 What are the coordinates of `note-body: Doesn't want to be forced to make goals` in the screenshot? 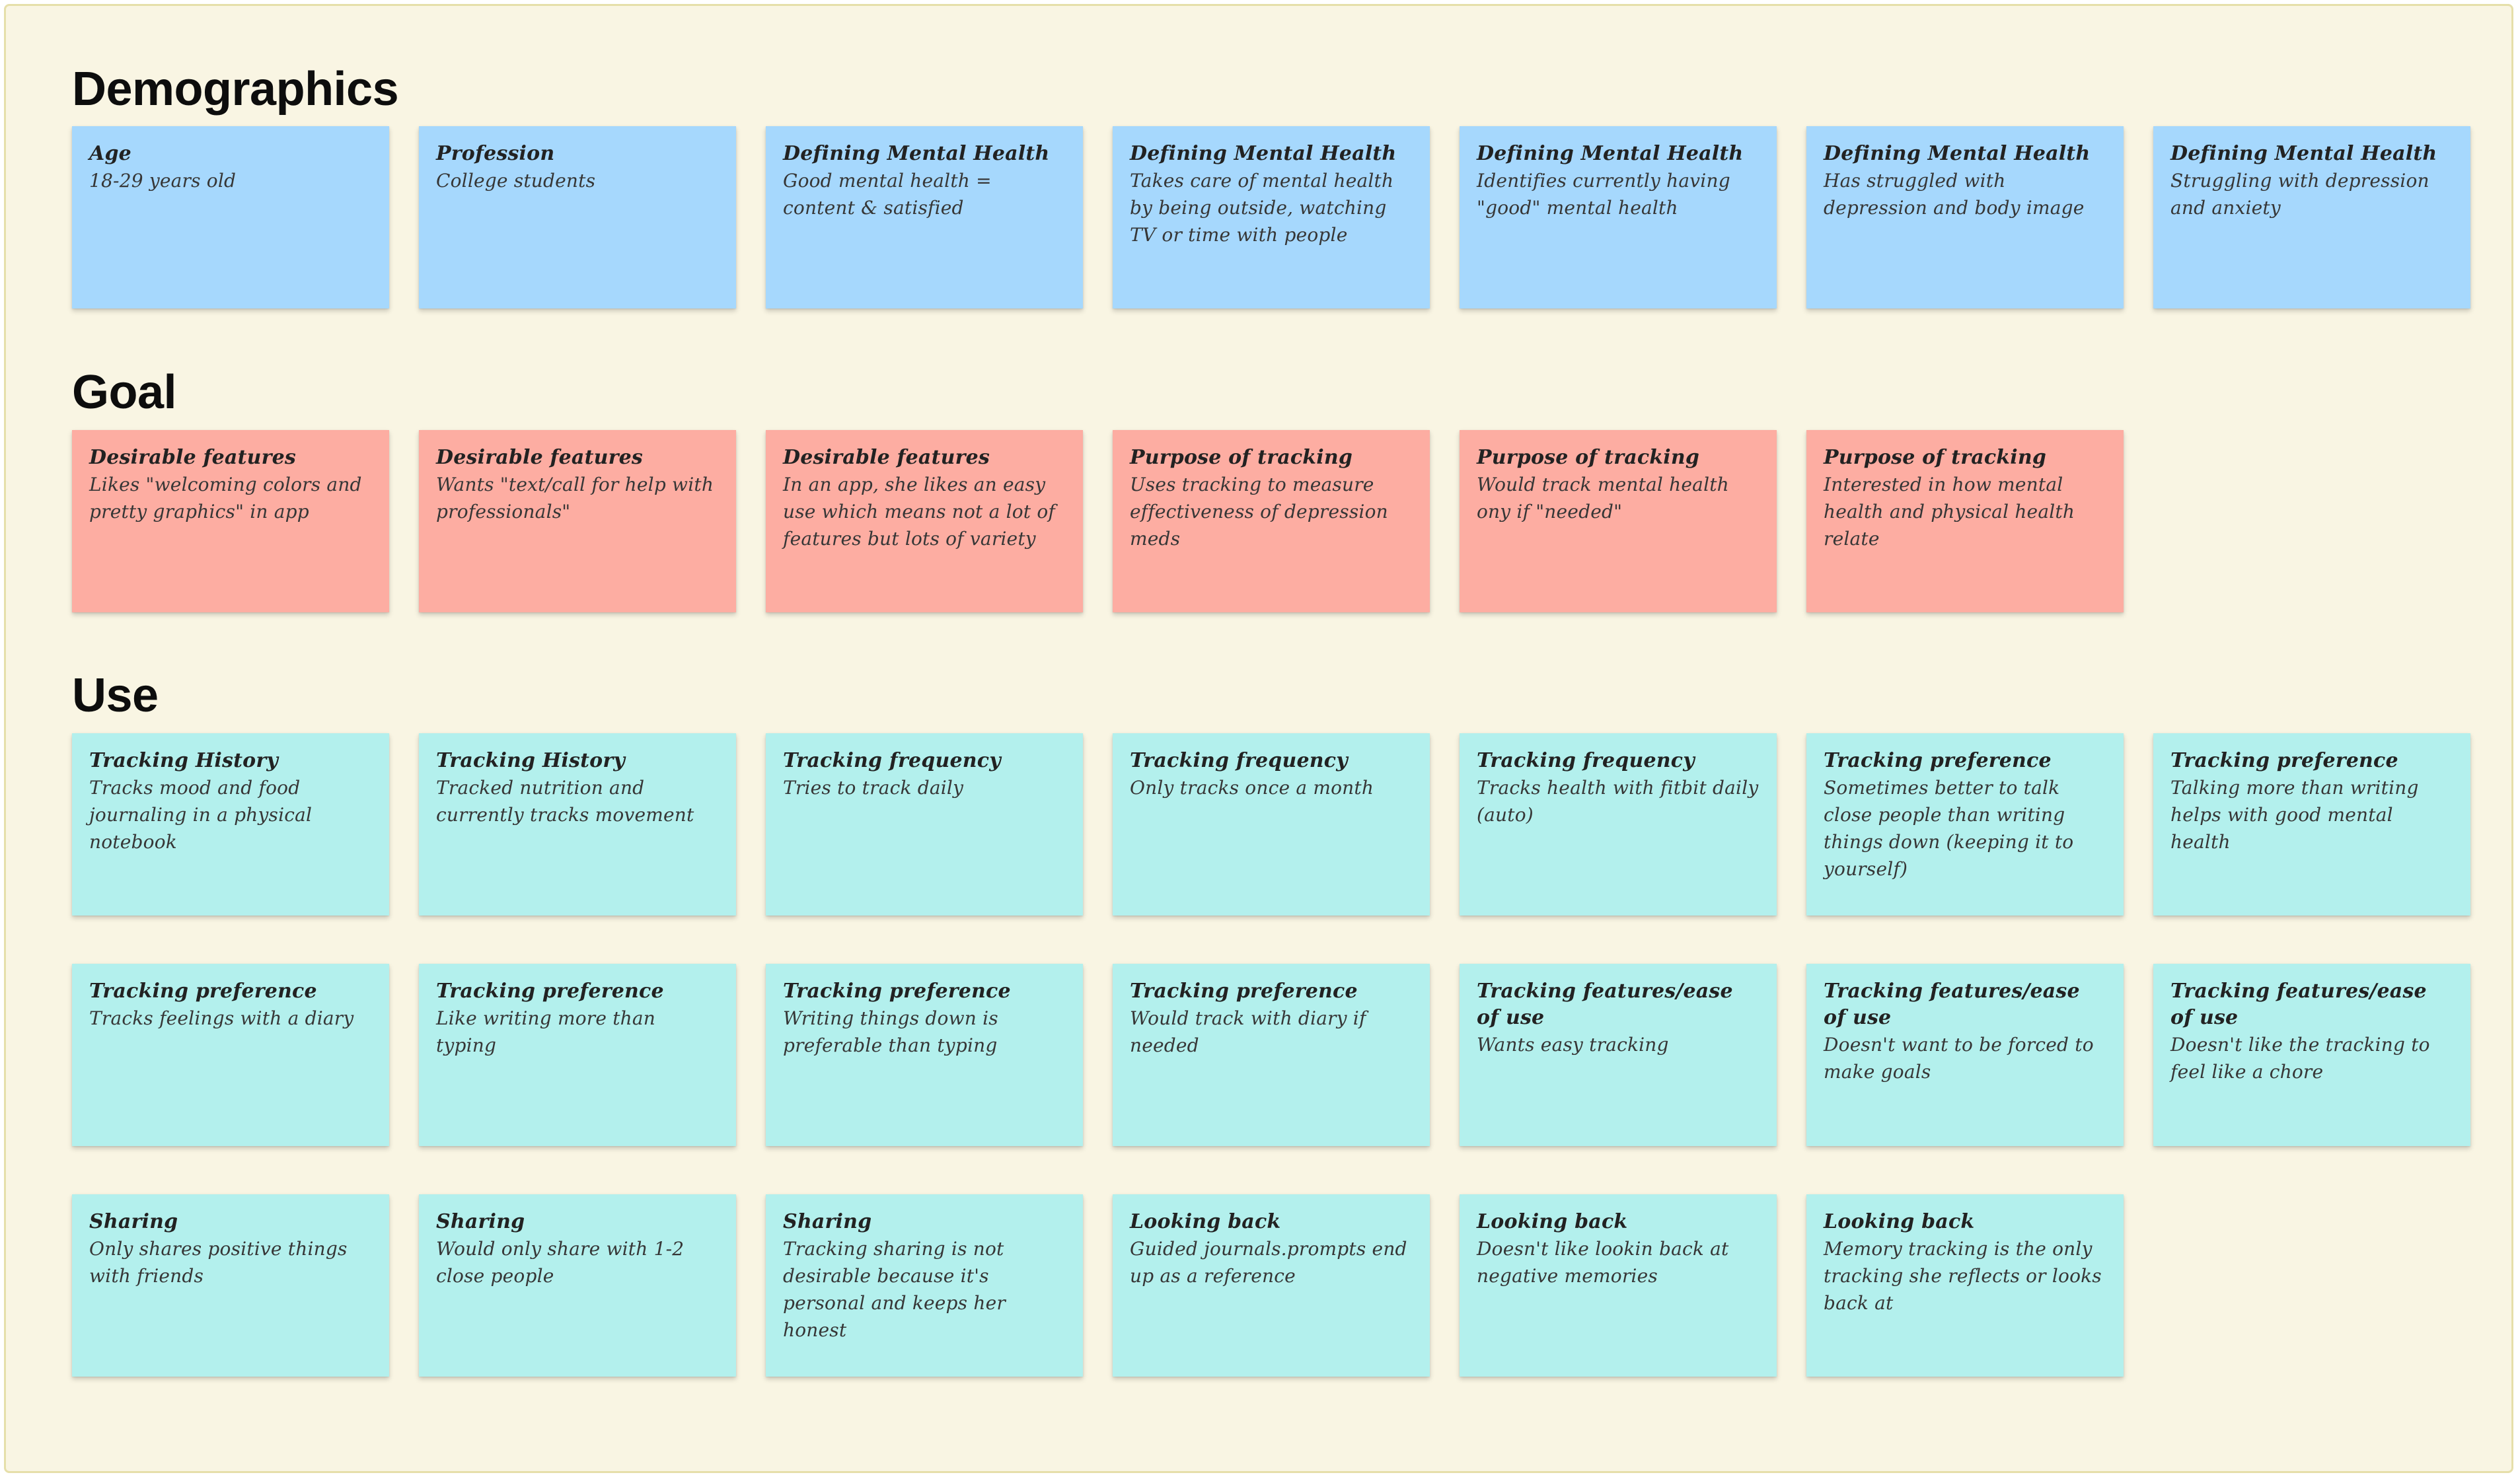 It's located at (1959, 1059).